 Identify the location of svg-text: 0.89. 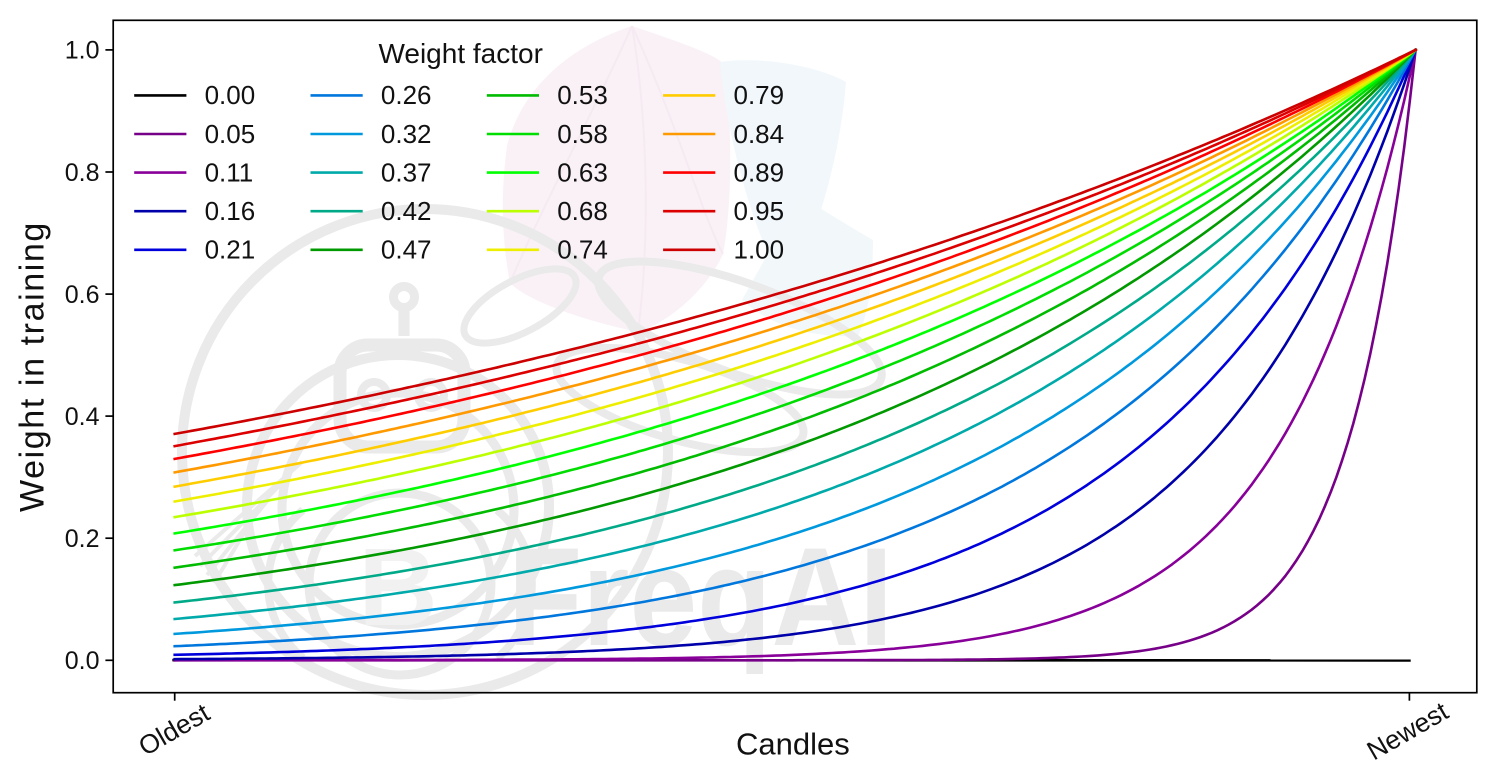
(759, 172).